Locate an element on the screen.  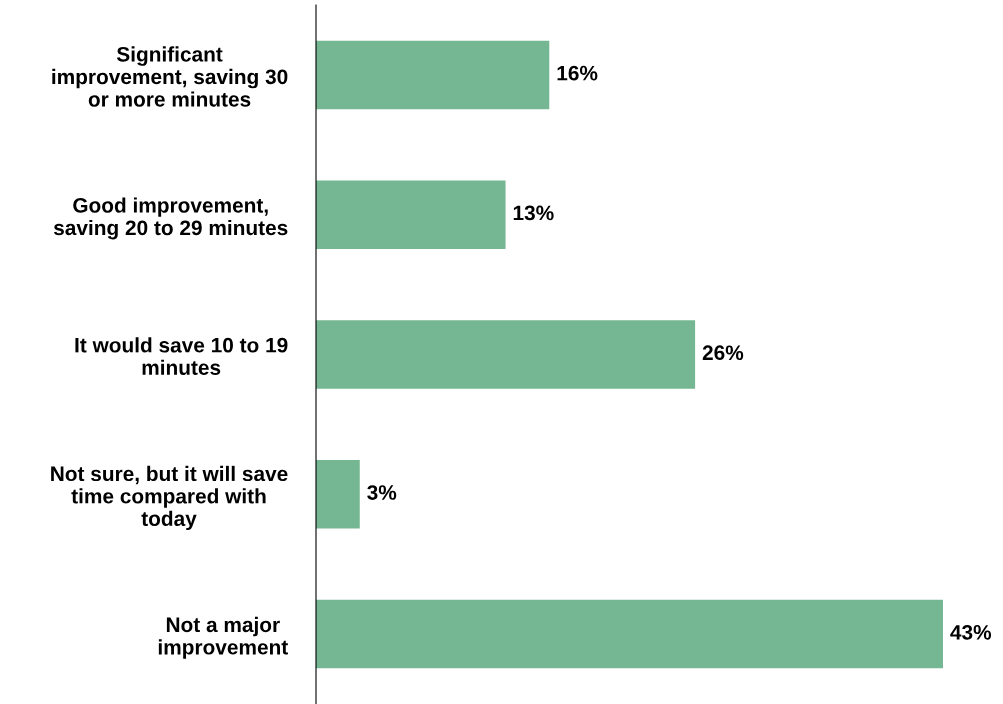
data-label: 43% is located at coordinates (971, 632).